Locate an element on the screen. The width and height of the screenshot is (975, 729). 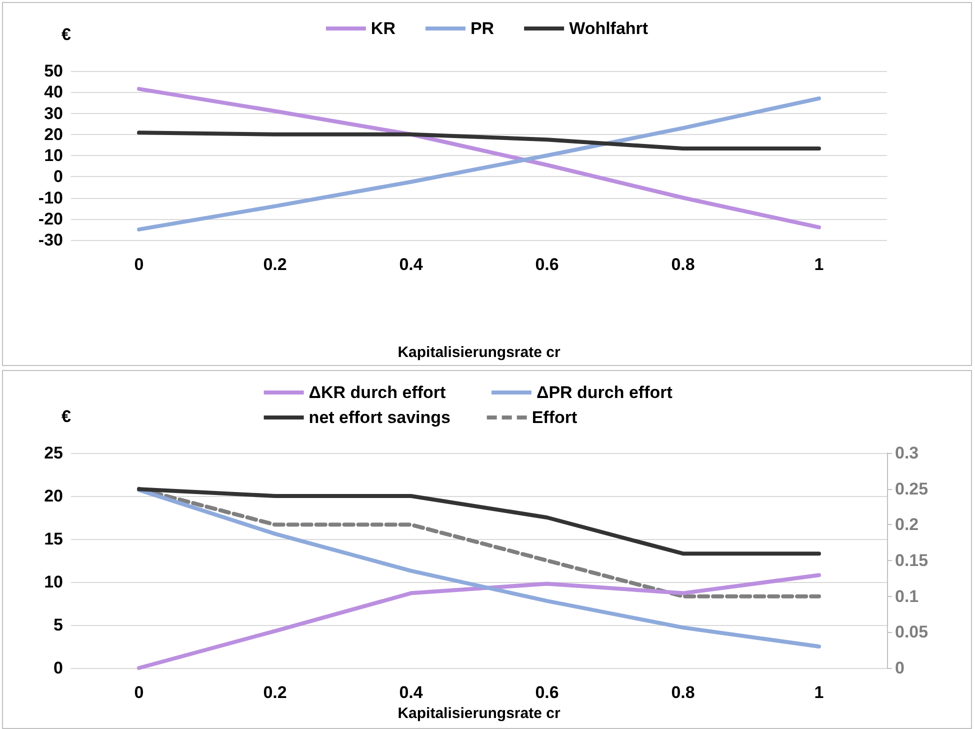
y-tick-label: -10 is located at coordinates (50, 198).